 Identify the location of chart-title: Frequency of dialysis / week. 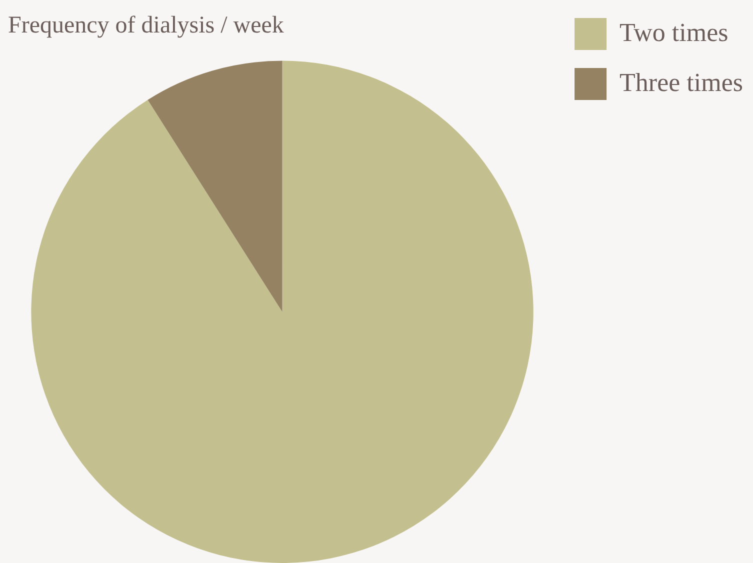
(146, 25).